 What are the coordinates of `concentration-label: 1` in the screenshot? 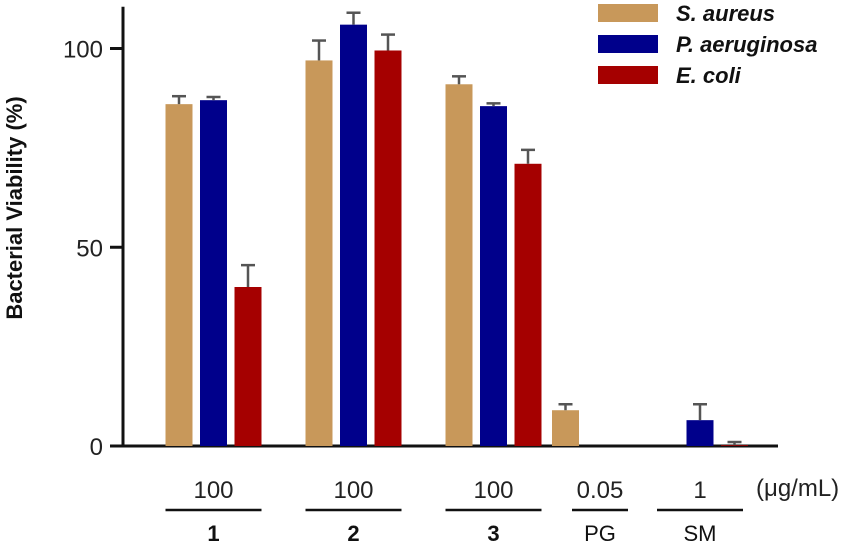 It's located at (699, 490).